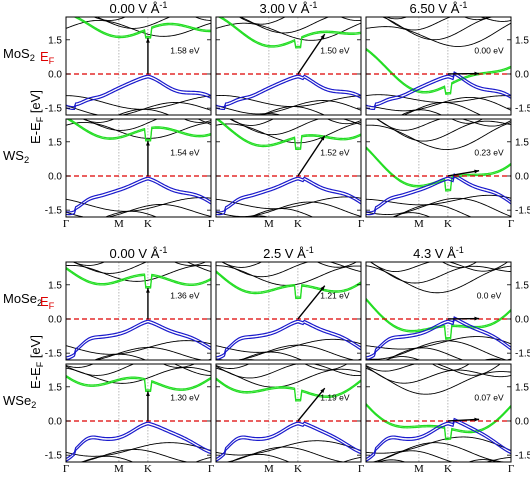  I want to click on band-gap-label: 1.50 eV, so click(335, 50).